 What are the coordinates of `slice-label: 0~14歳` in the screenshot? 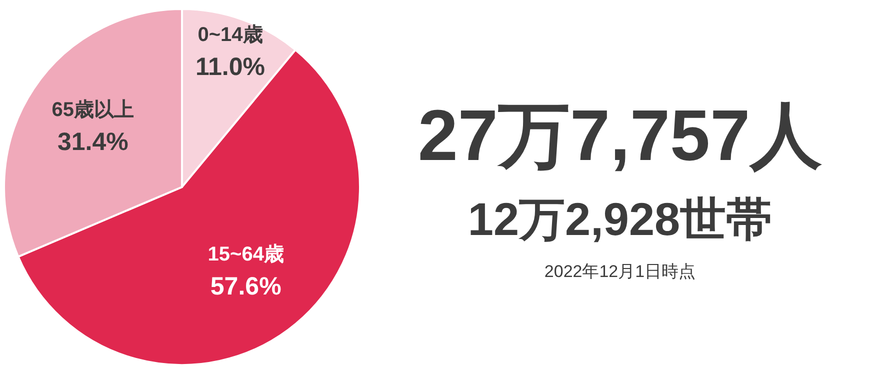 It's located at (230, 35).